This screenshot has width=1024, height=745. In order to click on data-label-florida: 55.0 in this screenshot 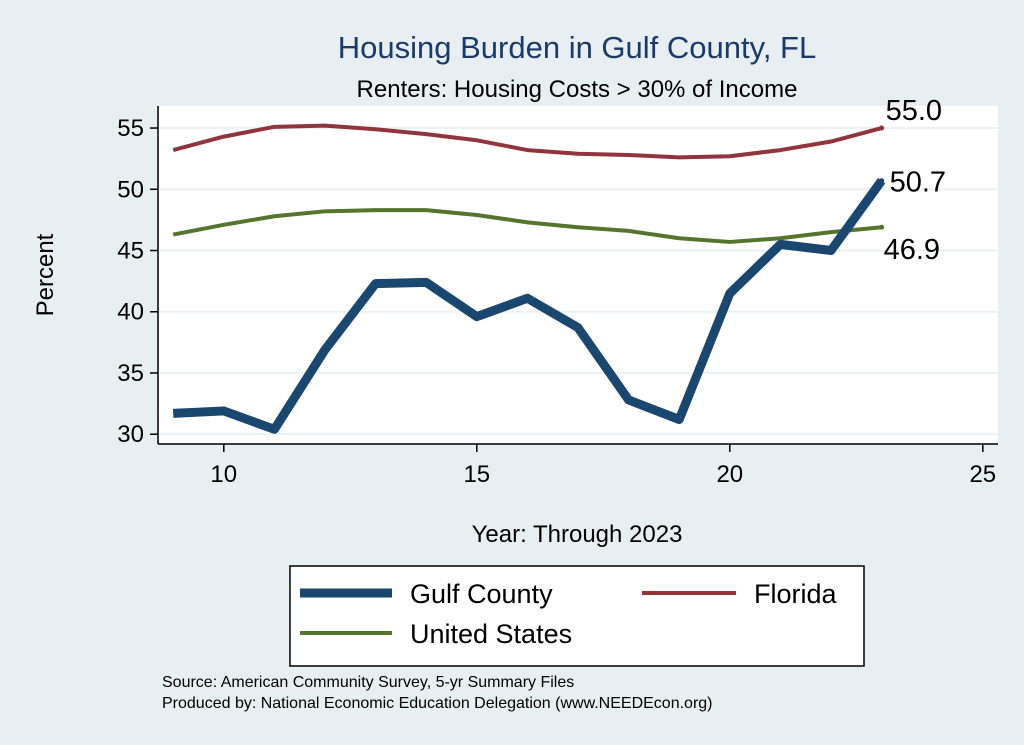, I will do `click(914, 111)`.